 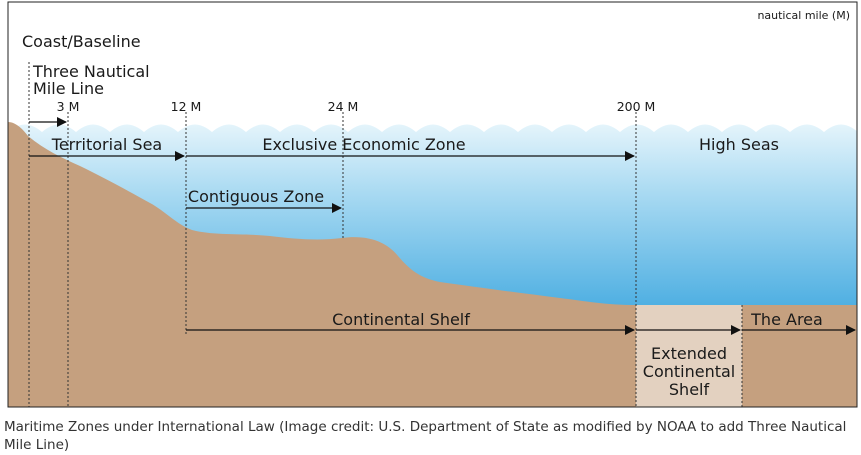 I want to click on tick-200-label: 200 M, so click(x=636, y=106).